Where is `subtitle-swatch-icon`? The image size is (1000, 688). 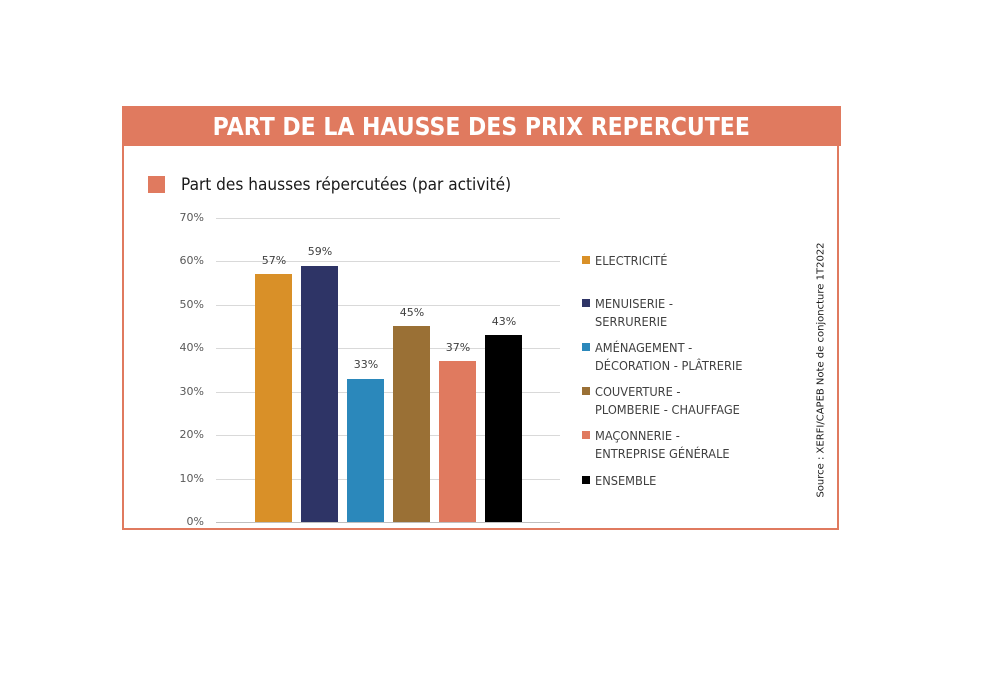
subtitle-swatch-icon is located at coordinates (156, 184).